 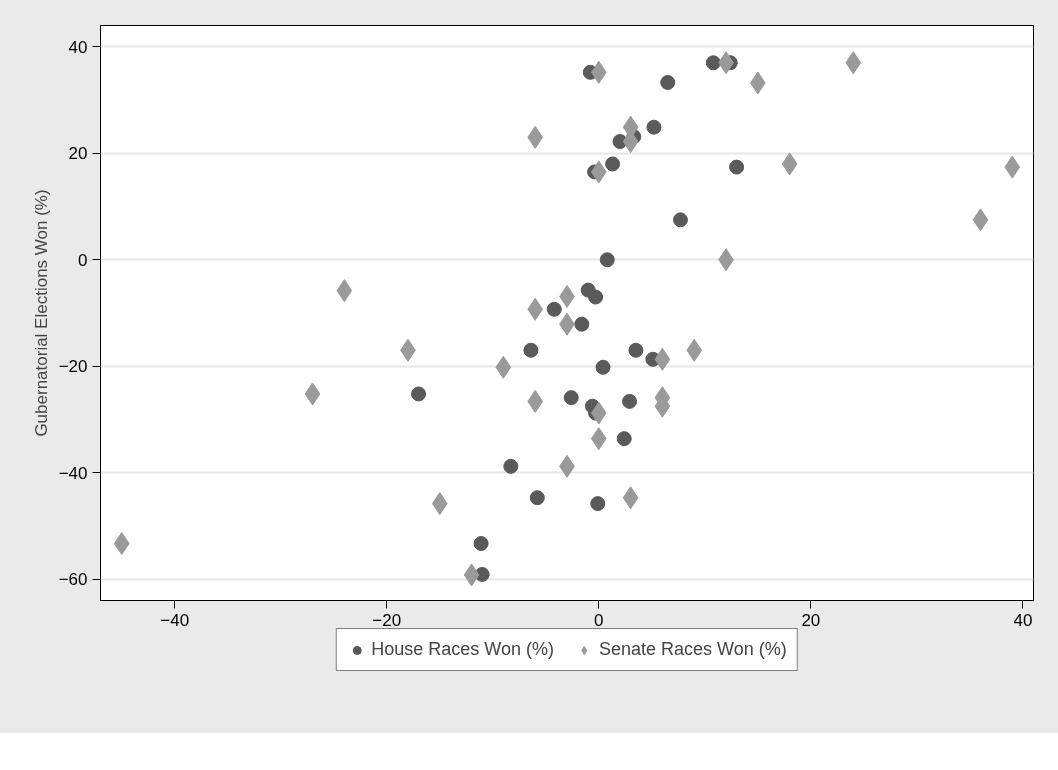 I want to click on legend-label: Senate Races Won (%), so click(x=692, y=649).